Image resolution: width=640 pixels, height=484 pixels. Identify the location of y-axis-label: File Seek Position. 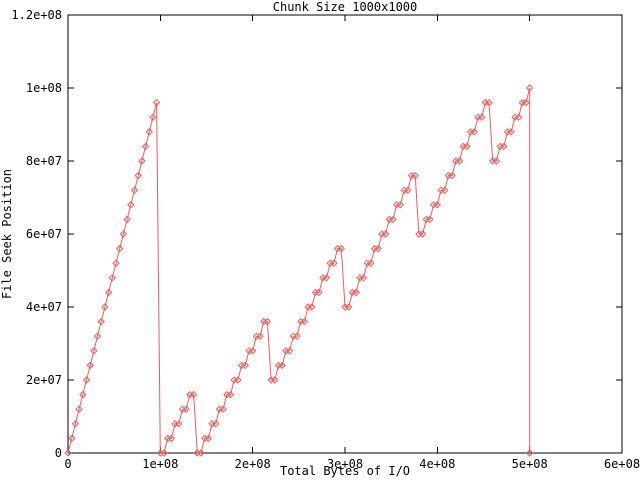
(7, 234).